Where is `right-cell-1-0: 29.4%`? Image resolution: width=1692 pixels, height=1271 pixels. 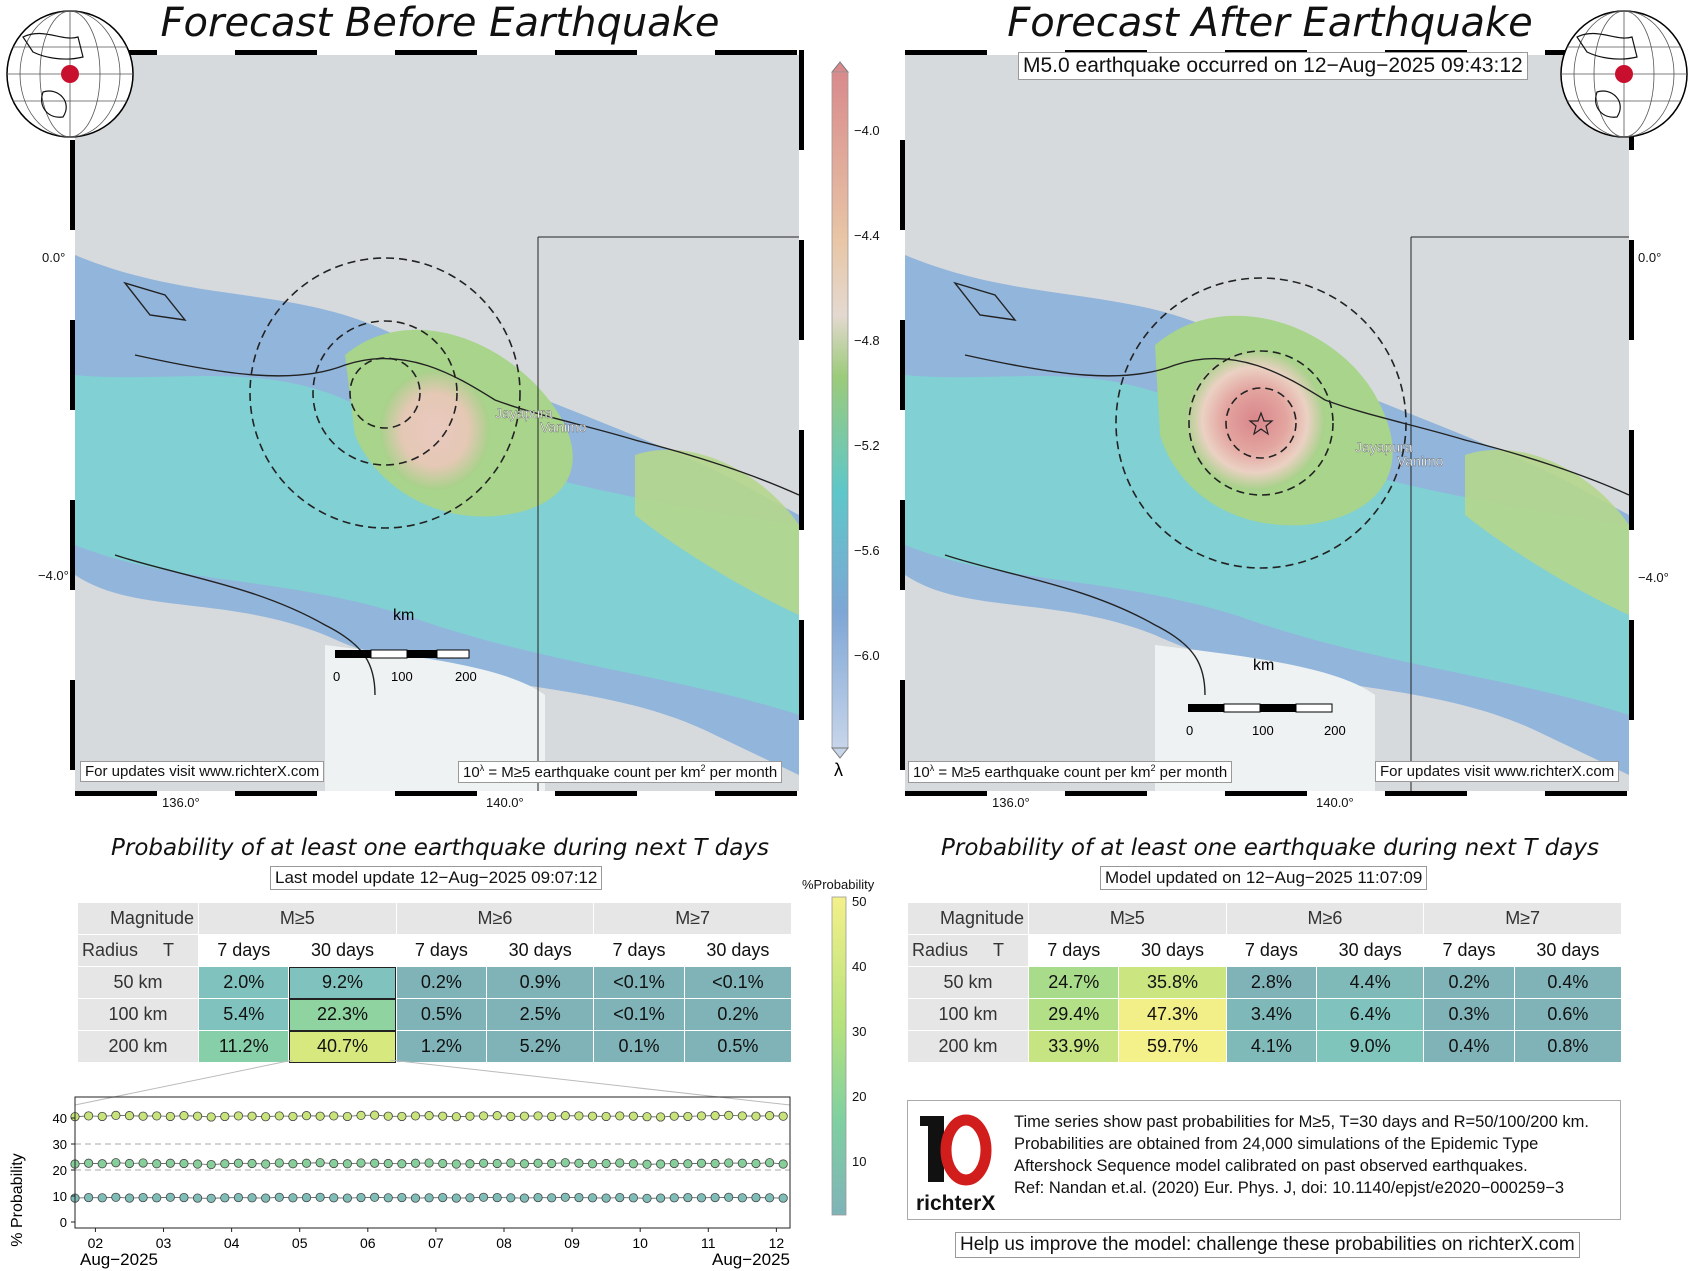 right-cell-1-0: 29.4% is located at coordinates (1073, 1014).